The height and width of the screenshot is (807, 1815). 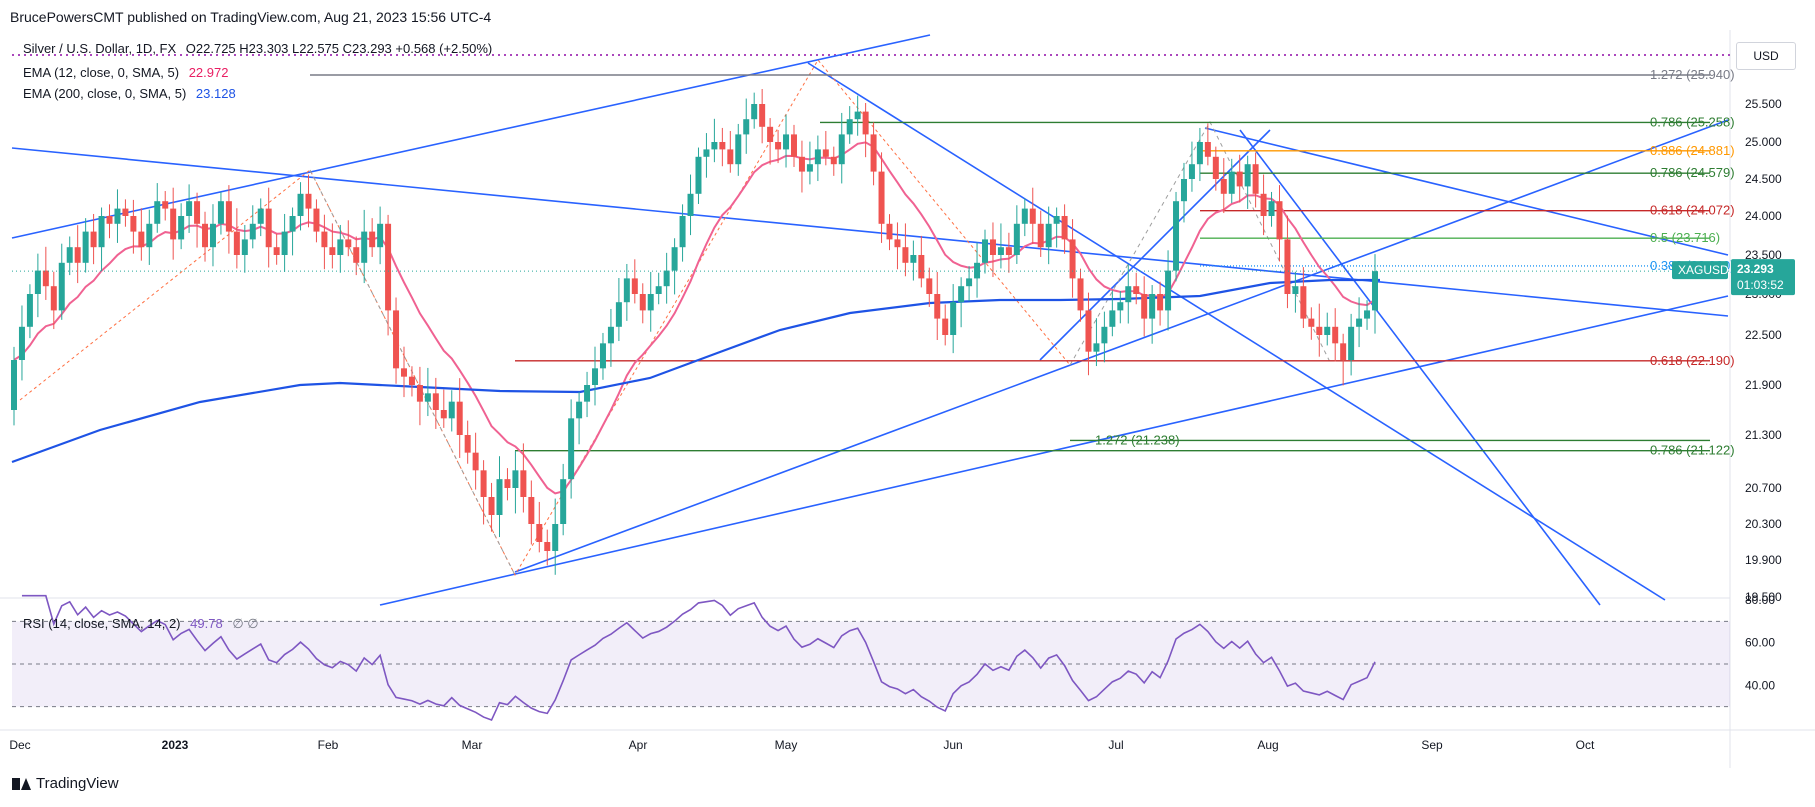 I want to click on rsi-tick-label: 40.00, so click(x=1760, y=685).